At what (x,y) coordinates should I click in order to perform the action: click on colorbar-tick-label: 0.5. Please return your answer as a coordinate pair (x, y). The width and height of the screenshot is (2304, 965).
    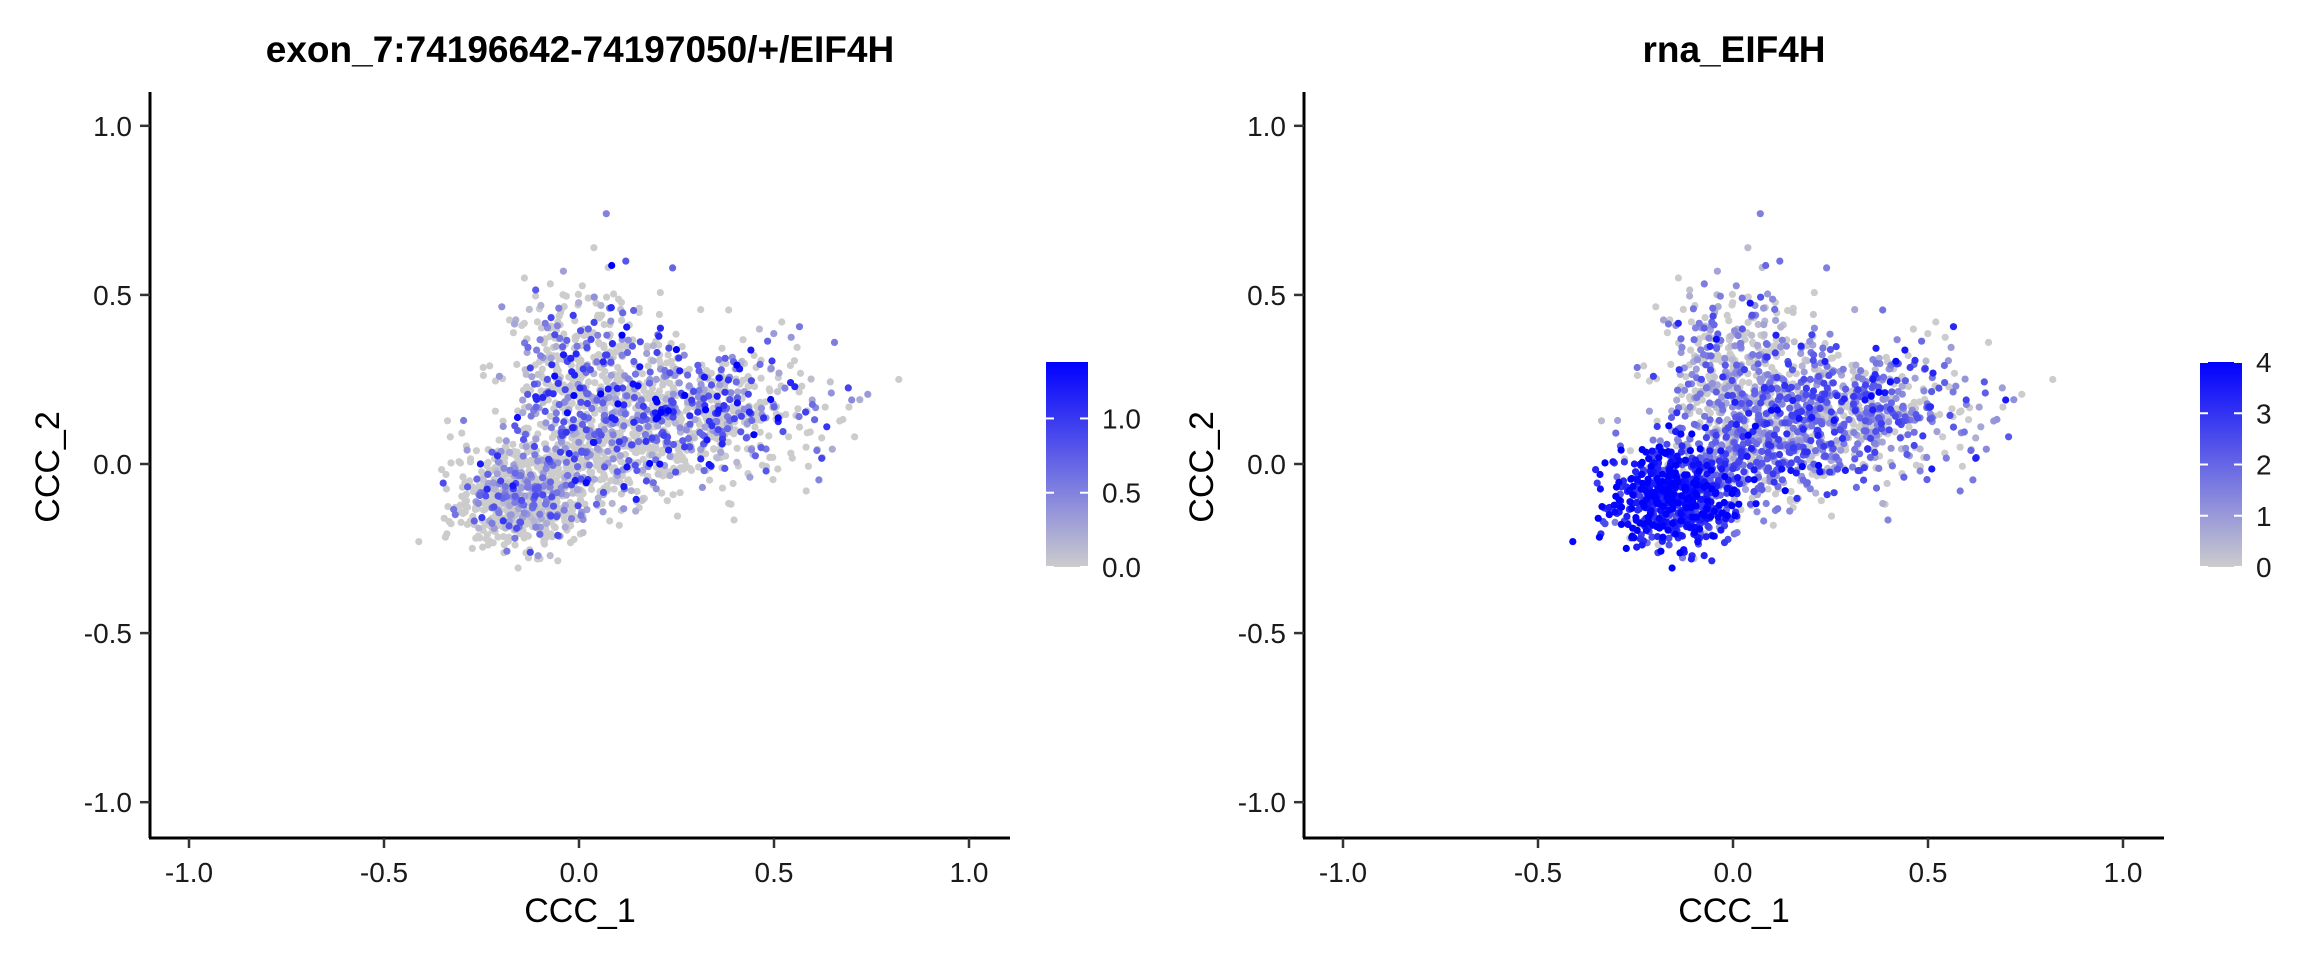
    Looking at the image, I should click on (1121, 493).